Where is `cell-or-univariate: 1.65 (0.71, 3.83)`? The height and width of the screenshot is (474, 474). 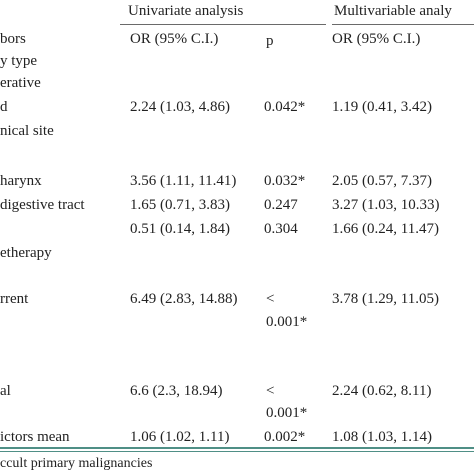
cell-or-univariate: 1.65 (0.71, 3.83) is located at coordinates (180, 205).